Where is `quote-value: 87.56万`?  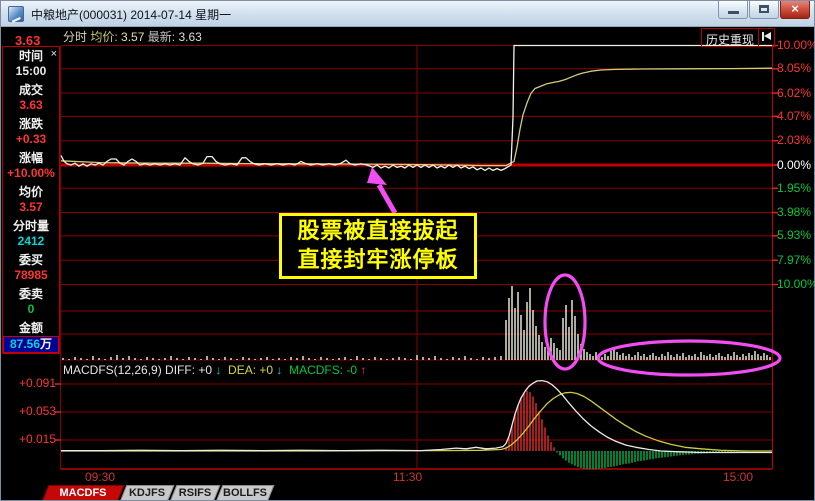
quote-value: 87.56万 is located at coordinates (31, 344).